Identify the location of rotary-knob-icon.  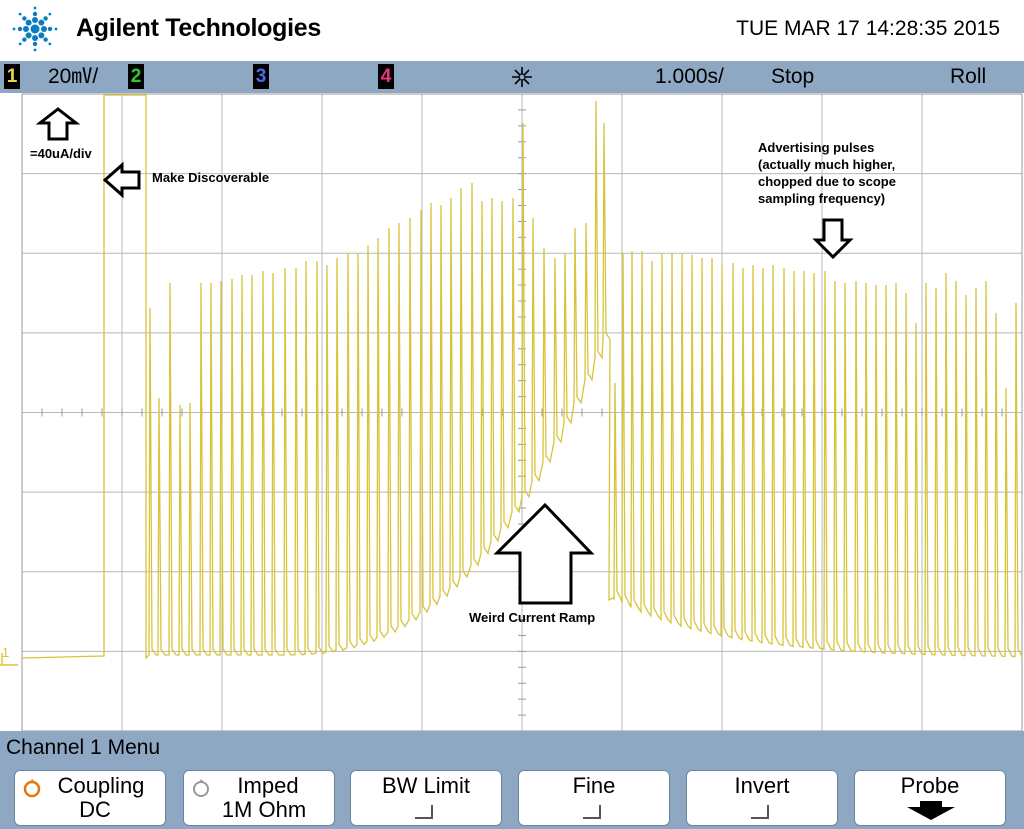
(201, 788).